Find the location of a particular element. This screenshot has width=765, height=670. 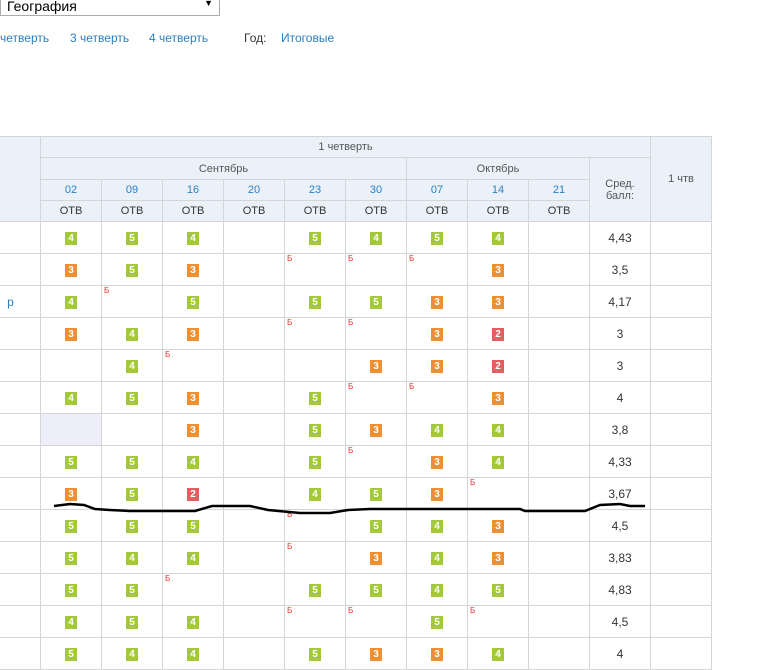

tab-quarter-3: 3 четверть is located at coordinates (100, 38).